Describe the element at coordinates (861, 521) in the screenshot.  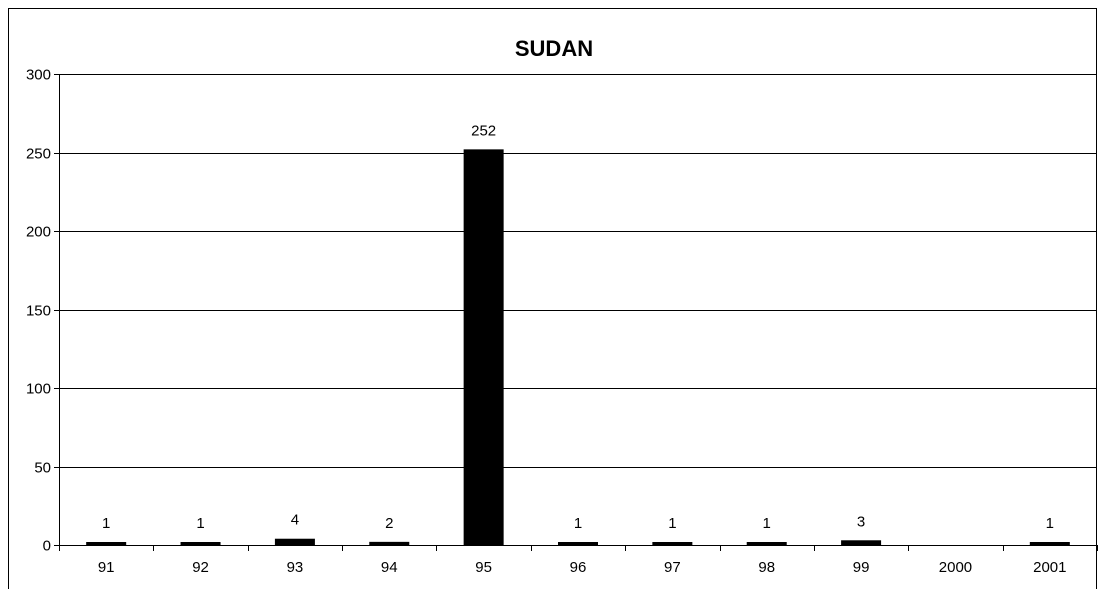
I see `data-label: 3` at that location.